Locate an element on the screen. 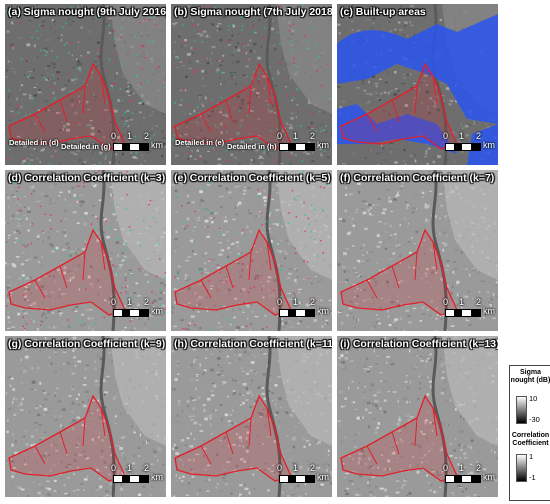 The image size is (550, 504). panel-title: (f) Correlation Coefficient (k=7) is located at coordinates (417, 178).